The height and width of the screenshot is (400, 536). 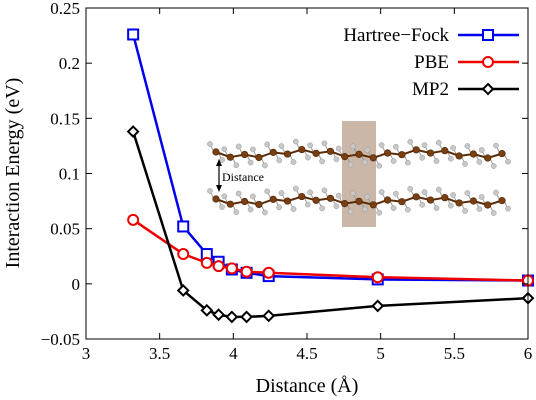 I want to click on highlight-band, so click(x=359, y=174).